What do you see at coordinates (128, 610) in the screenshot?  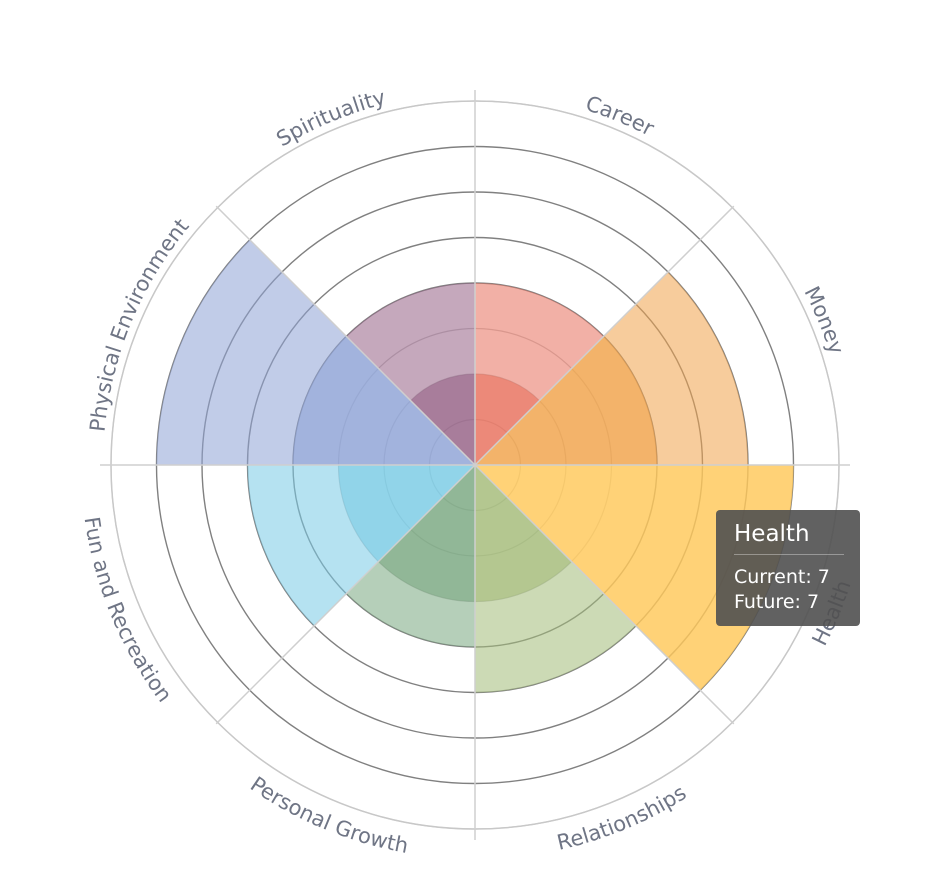 I see `category-label: Fun and Recreation` at bounding box center [128, 610].